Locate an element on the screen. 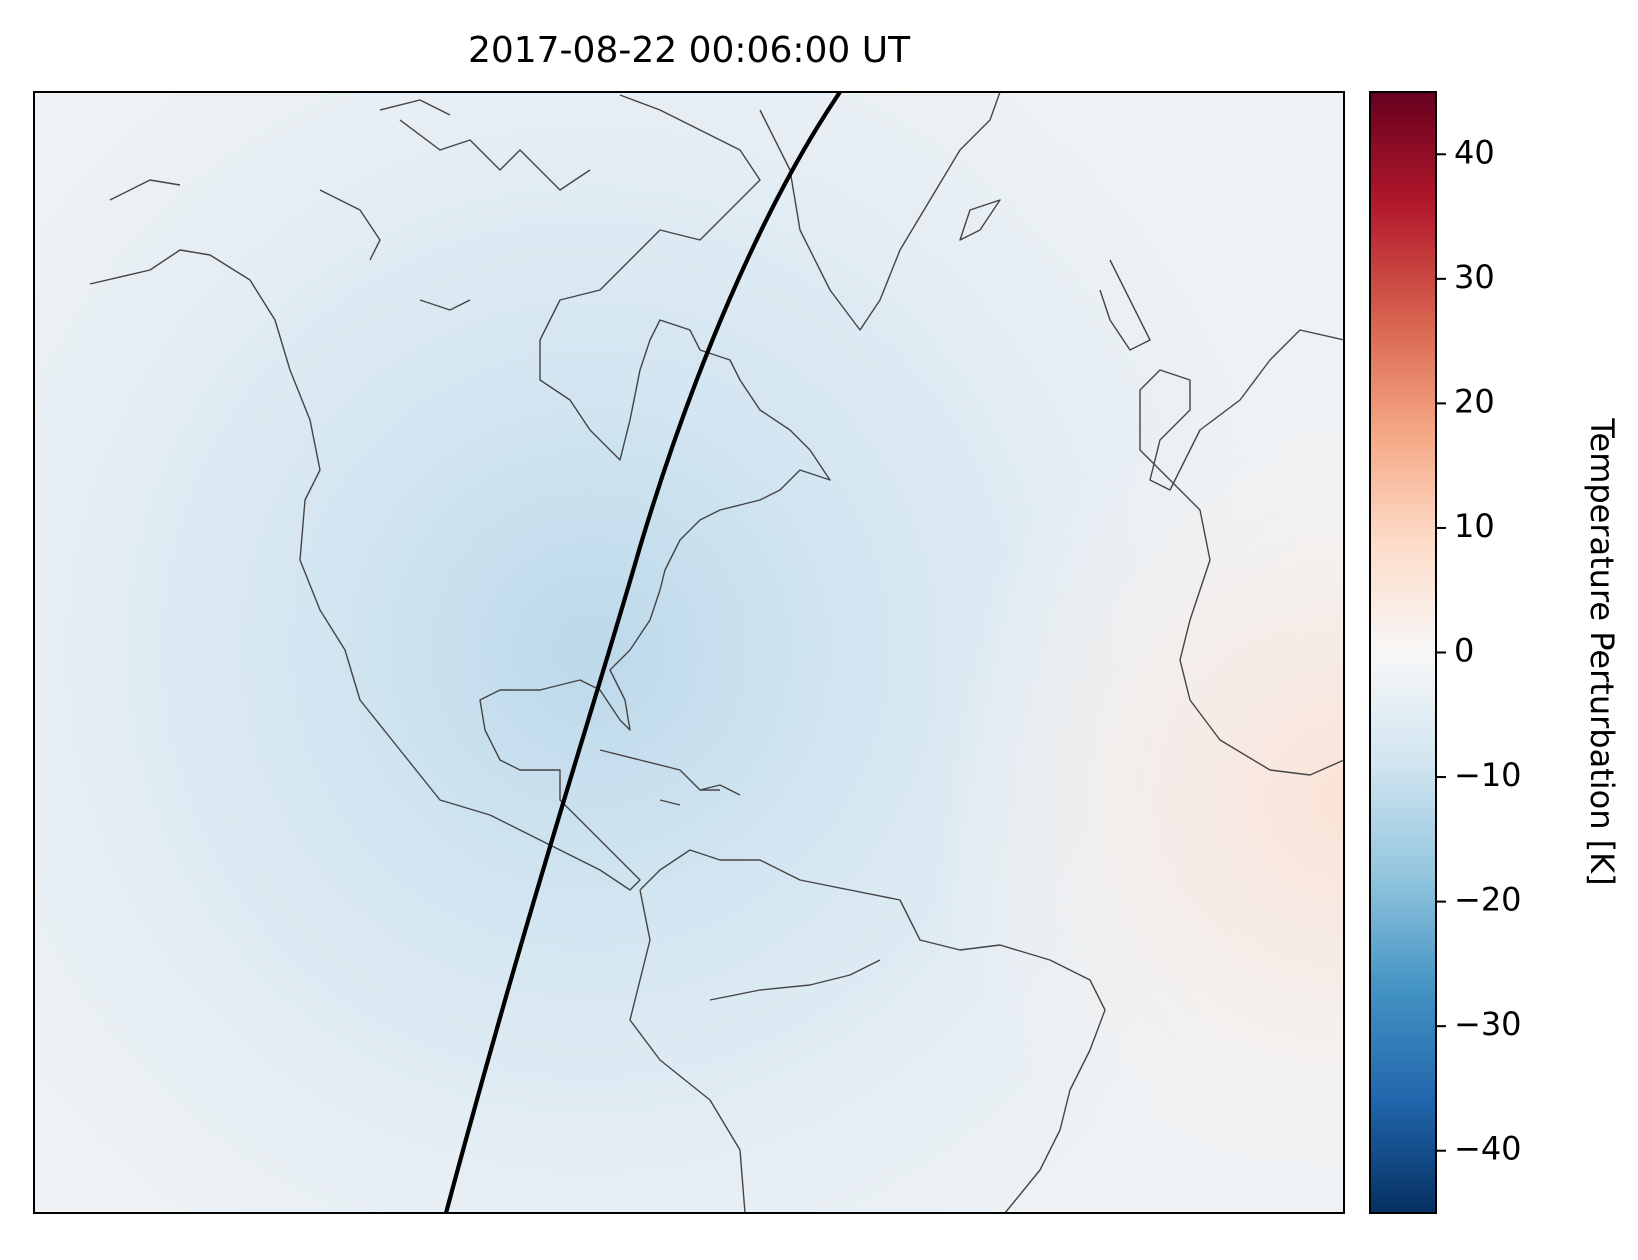 The width and height of the screenshot is (1638, 1260). colorbar-tick-label: −40 is located at coordinates (1488, 1149).